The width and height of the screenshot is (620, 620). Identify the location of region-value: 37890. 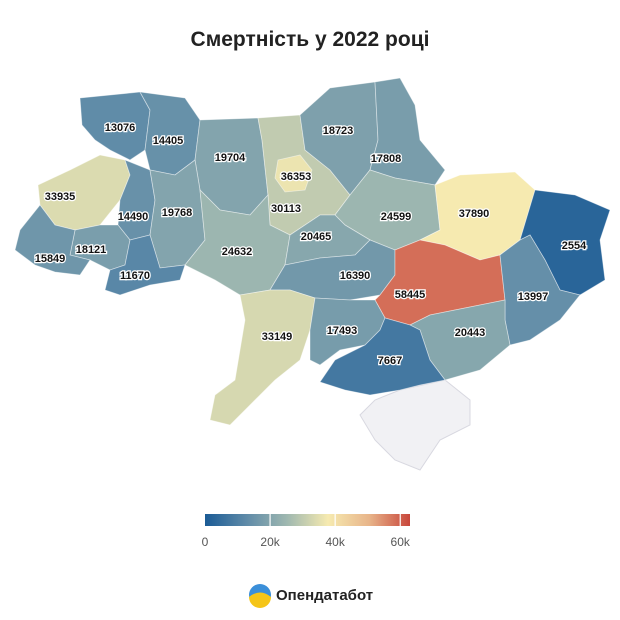
(474, 214).